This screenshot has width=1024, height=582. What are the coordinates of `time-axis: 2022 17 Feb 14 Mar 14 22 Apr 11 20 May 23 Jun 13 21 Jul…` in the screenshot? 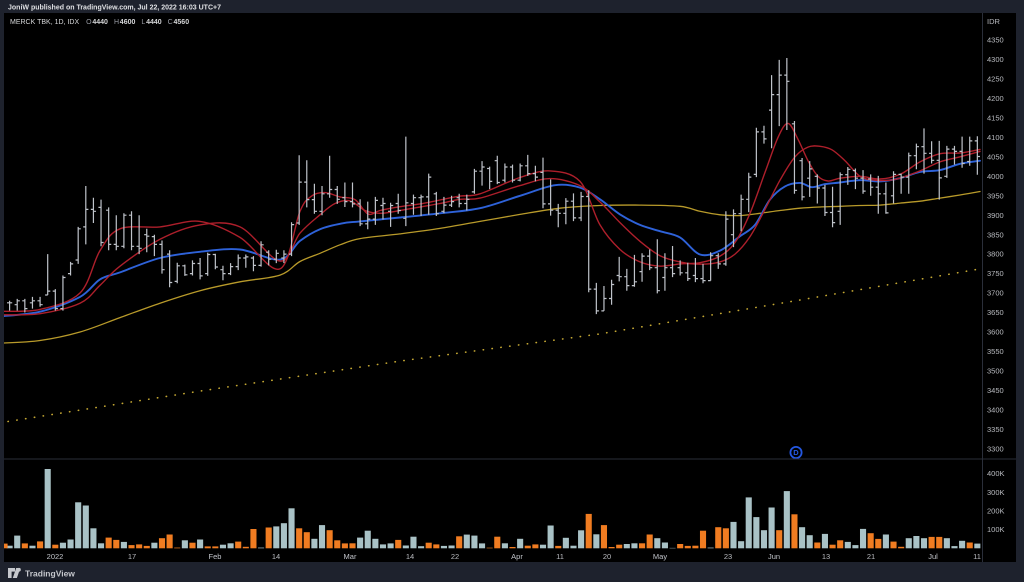 It's located at (514, 556).